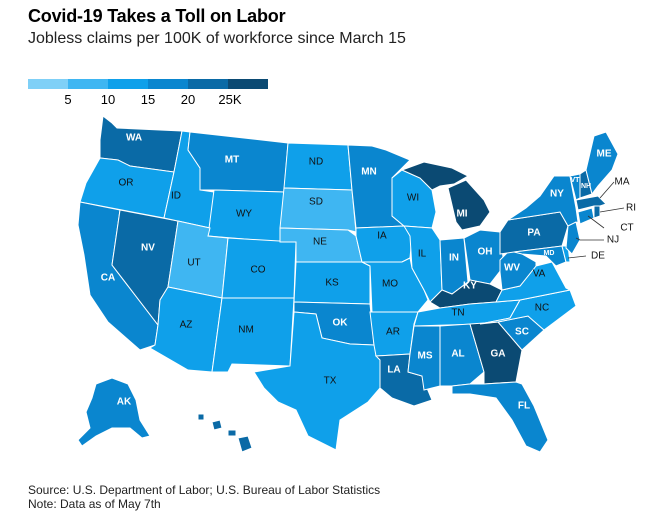 The image size is (659, 516). I want to click on label-ks: KS, so click(332, 283).